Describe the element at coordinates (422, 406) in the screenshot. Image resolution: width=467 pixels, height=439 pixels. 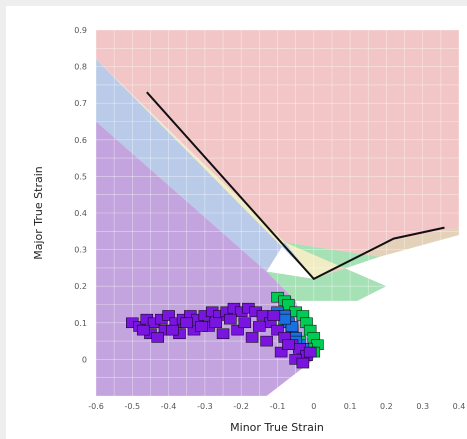
I see `x-tick-label: 0.3` at that location.